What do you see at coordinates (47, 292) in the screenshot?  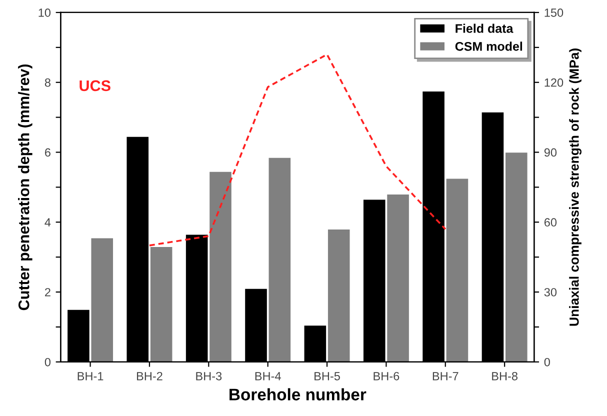 I see `y-tick-label: 2` at bounding box center [47, 292].